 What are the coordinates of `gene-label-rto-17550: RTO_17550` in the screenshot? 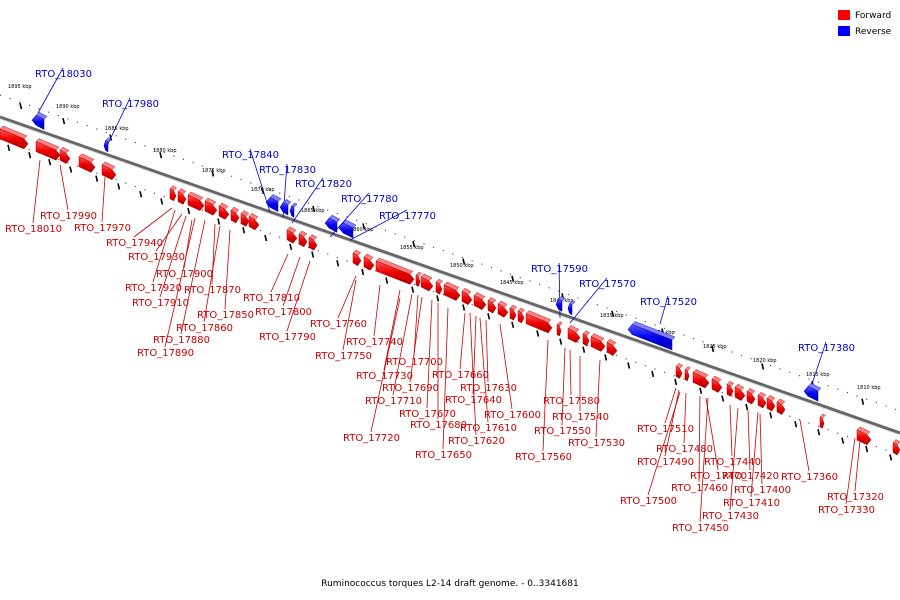 It's located at (562, 431).